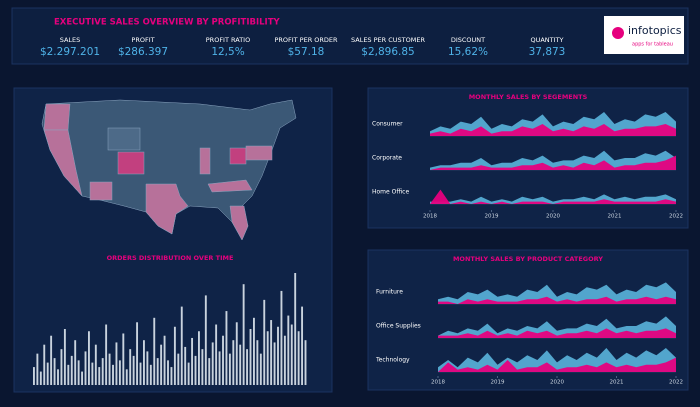 This screenshot has height=407, width=700. I want to click on logo-icon, so click(618, 33).